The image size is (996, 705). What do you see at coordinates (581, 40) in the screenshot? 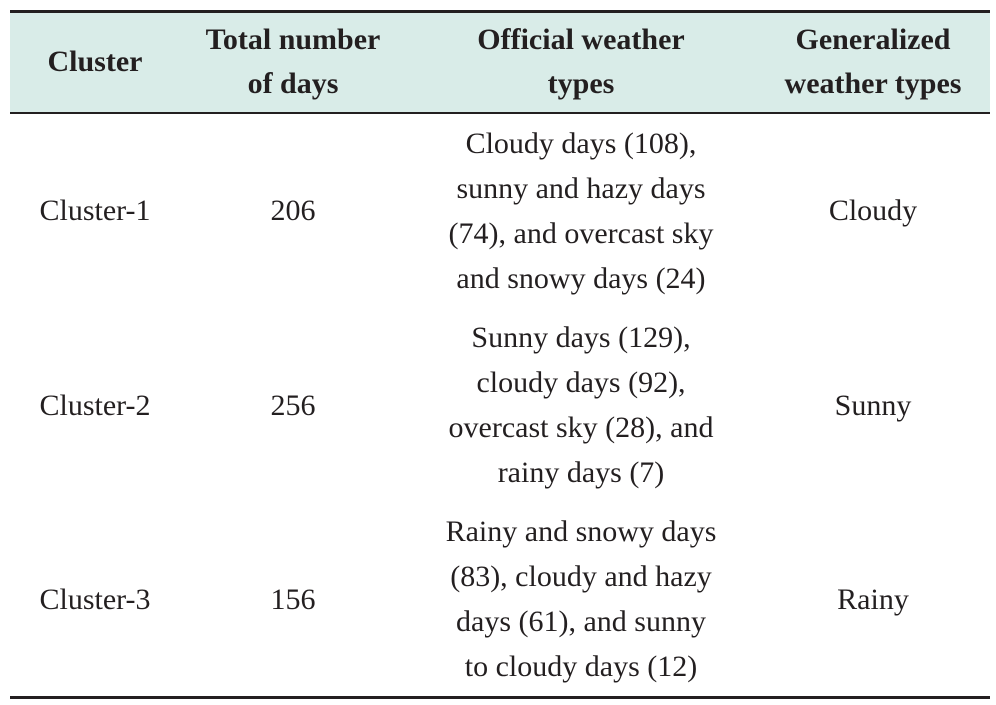
I see `header-official-types-line: Official weather` at bounding box center [581, 40].